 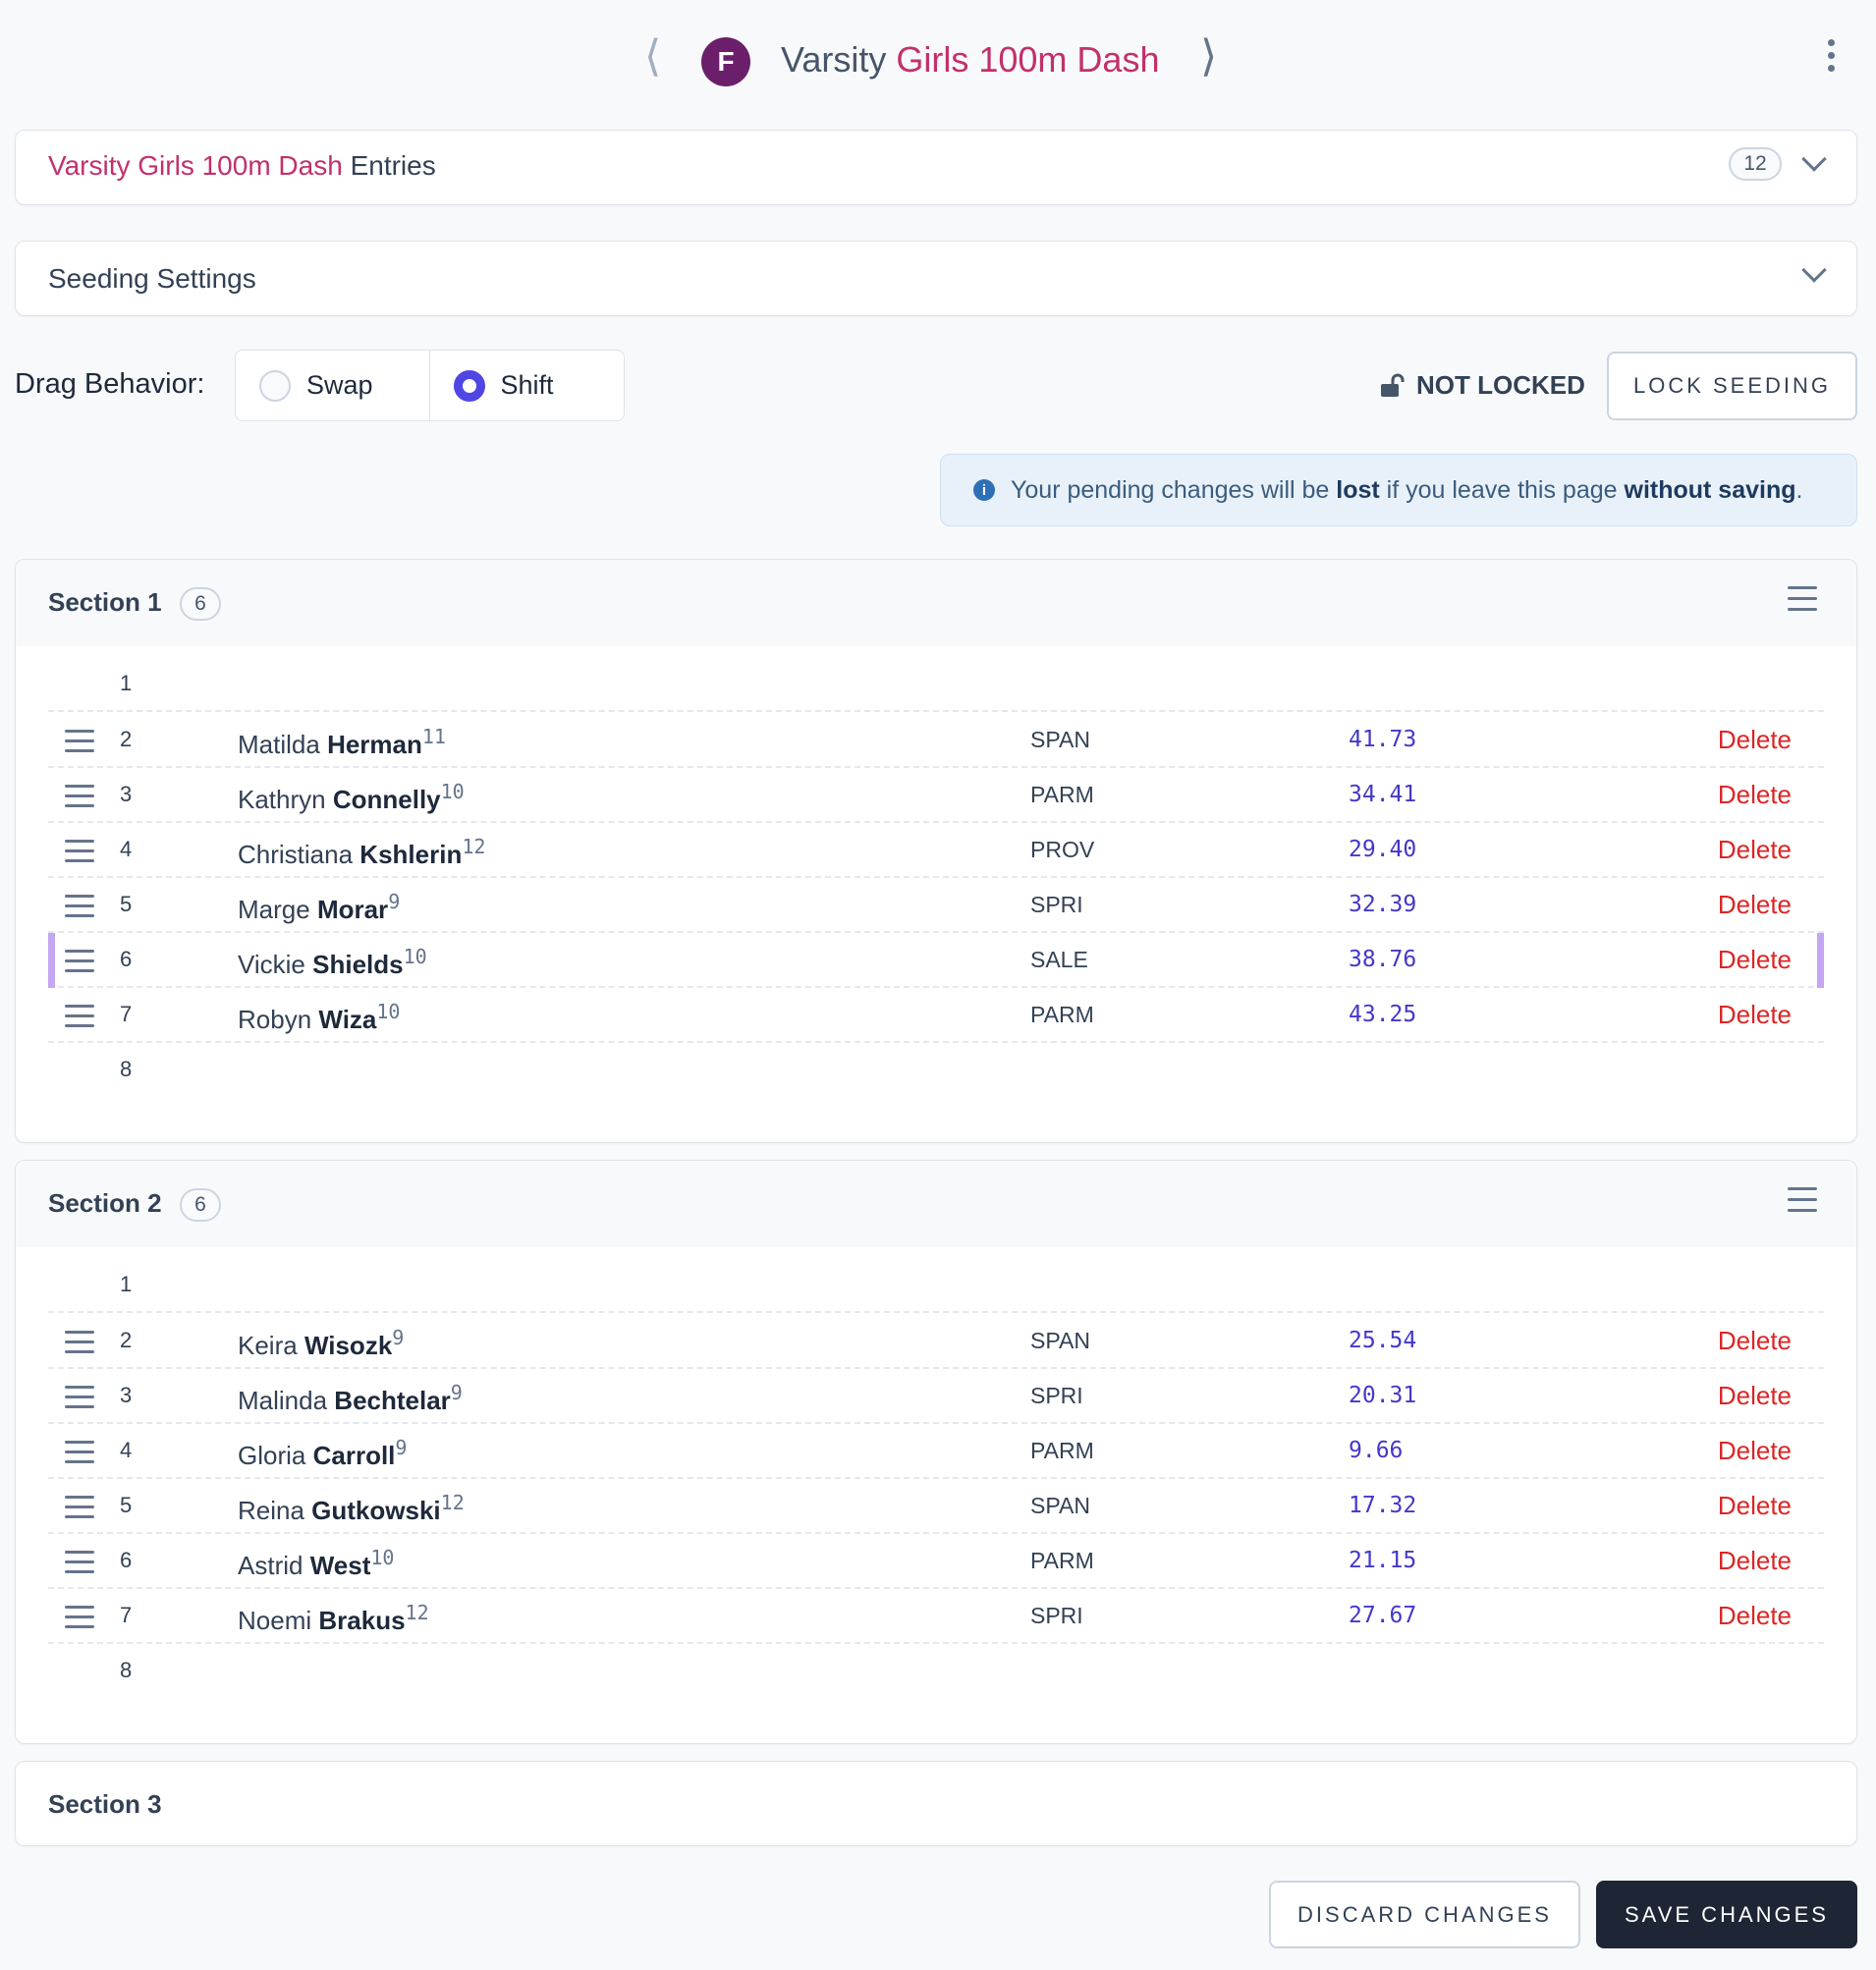 What do you see at coordinates (936, 795) in the screenshot?
I see `entry-row: 3 Kathryn Connelly10 PARM 34.41 Delete` at bounding box center [936, 795].